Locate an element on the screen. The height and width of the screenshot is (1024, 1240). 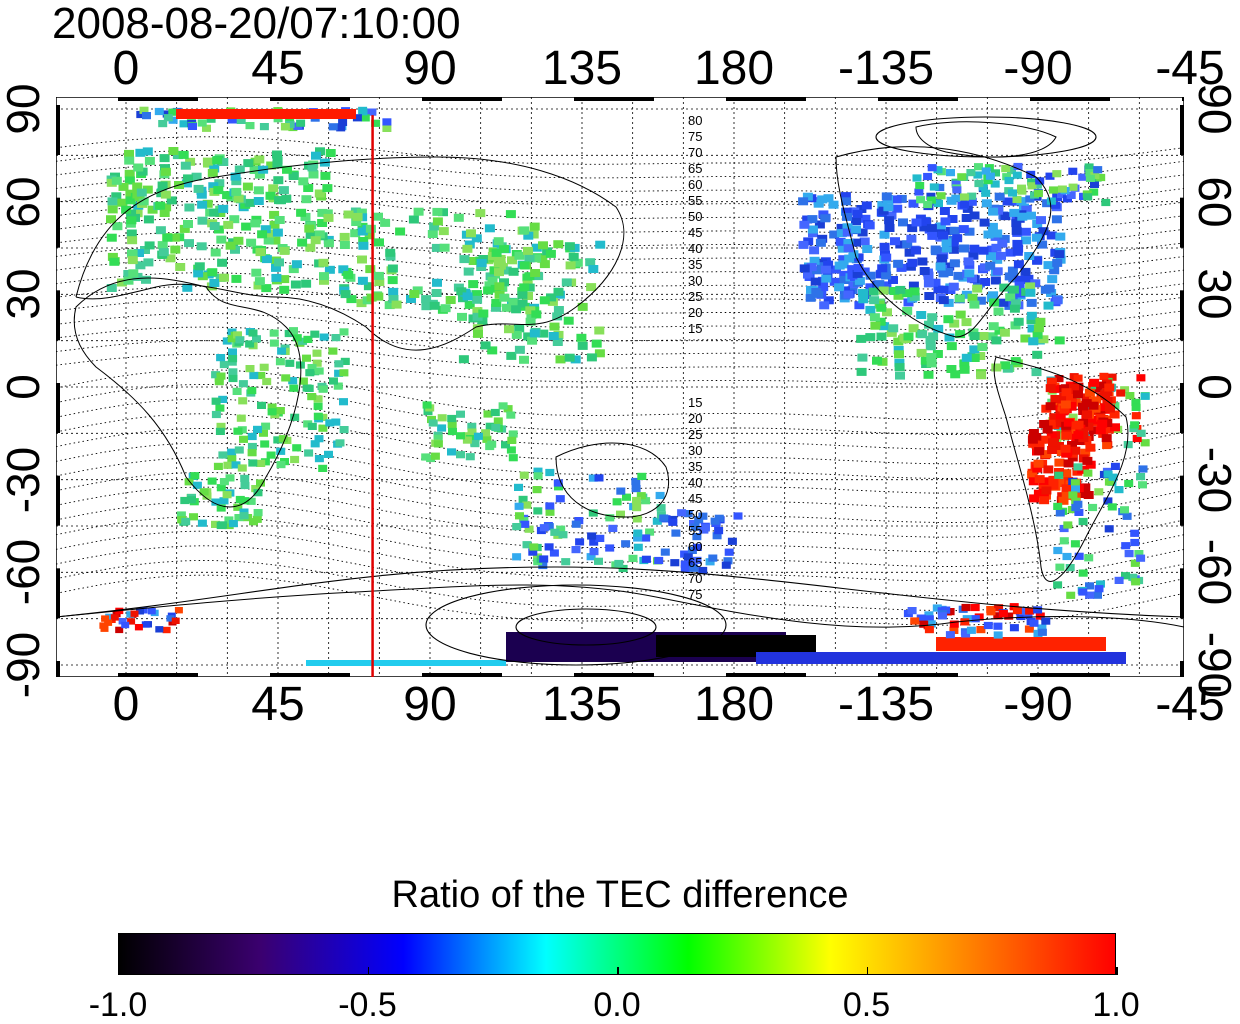
contour-label-north: 45 is located at coordinates (695, 232).